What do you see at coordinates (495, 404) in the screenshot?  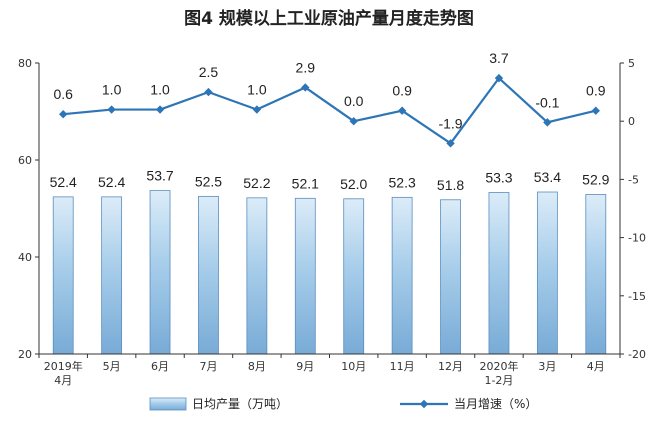 I see `legend-line-label: 当月增速（%）` at bounding box center [495, 404].